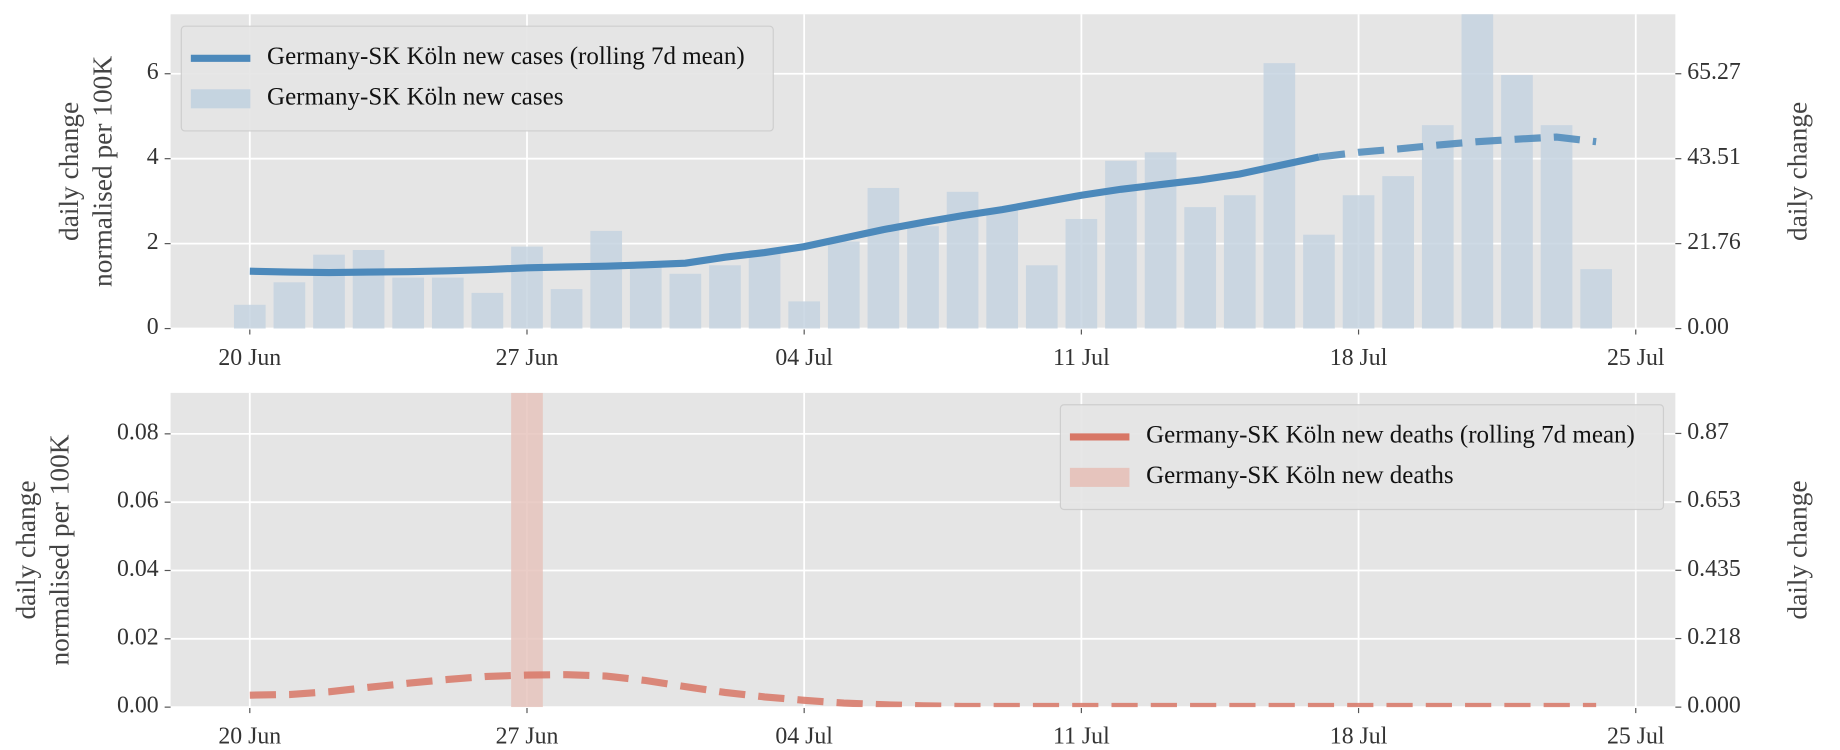  I want to click on y2-tick-label: 0.218, so click(1714, 637).